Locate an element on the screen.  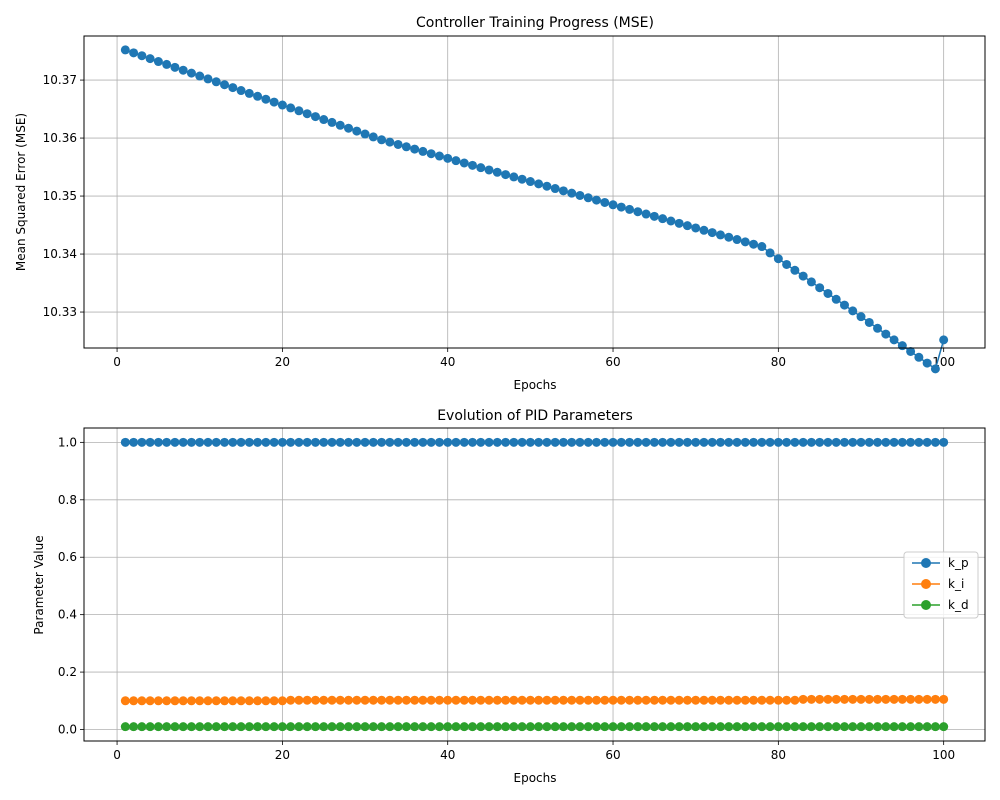
mse-chart-title: Controller Training Progress (MSE) is located at coordinates (535, 23).